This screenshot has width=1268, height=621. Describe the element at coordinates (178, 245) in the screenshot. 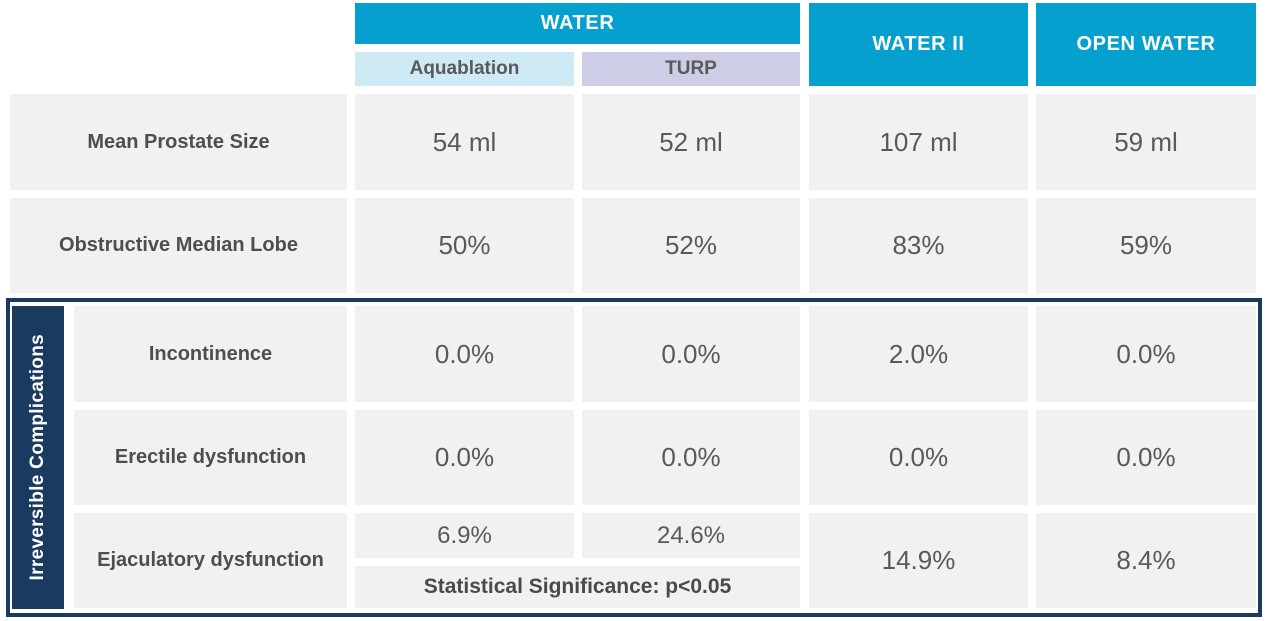

I see `row-label-obstructive-median-lobe: Obstructive Median Lobe` at that location.